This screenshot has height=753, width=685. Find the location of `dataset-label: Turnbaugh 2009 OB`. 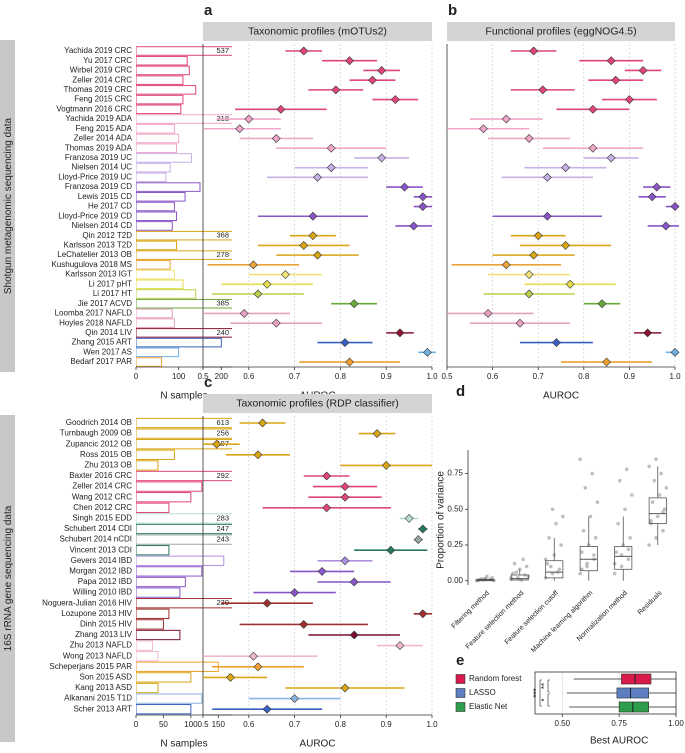

dataset-label: Turnbaugh 2009 OB is located at coordinates (96, 433).